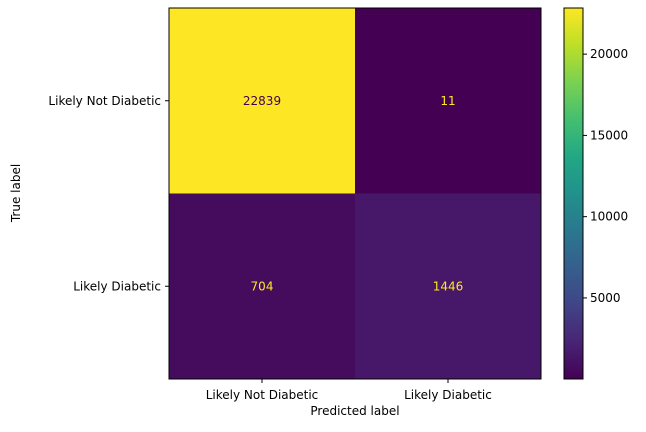 The width and height of the screenshot is (646, 432). Describe the element at coordinates (609, 217) in the screenshot. I see `colorbar-tick-label: 10000` at that location.